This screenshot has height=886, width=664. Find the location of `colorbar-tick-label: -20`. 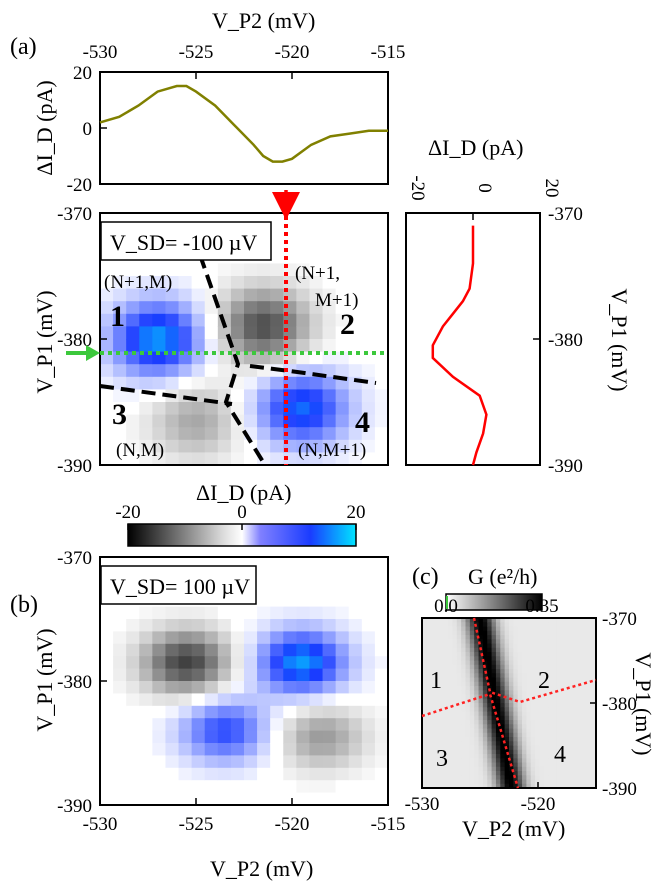

colorbar-tick-label: -20 is located at coordinates (127, 512).